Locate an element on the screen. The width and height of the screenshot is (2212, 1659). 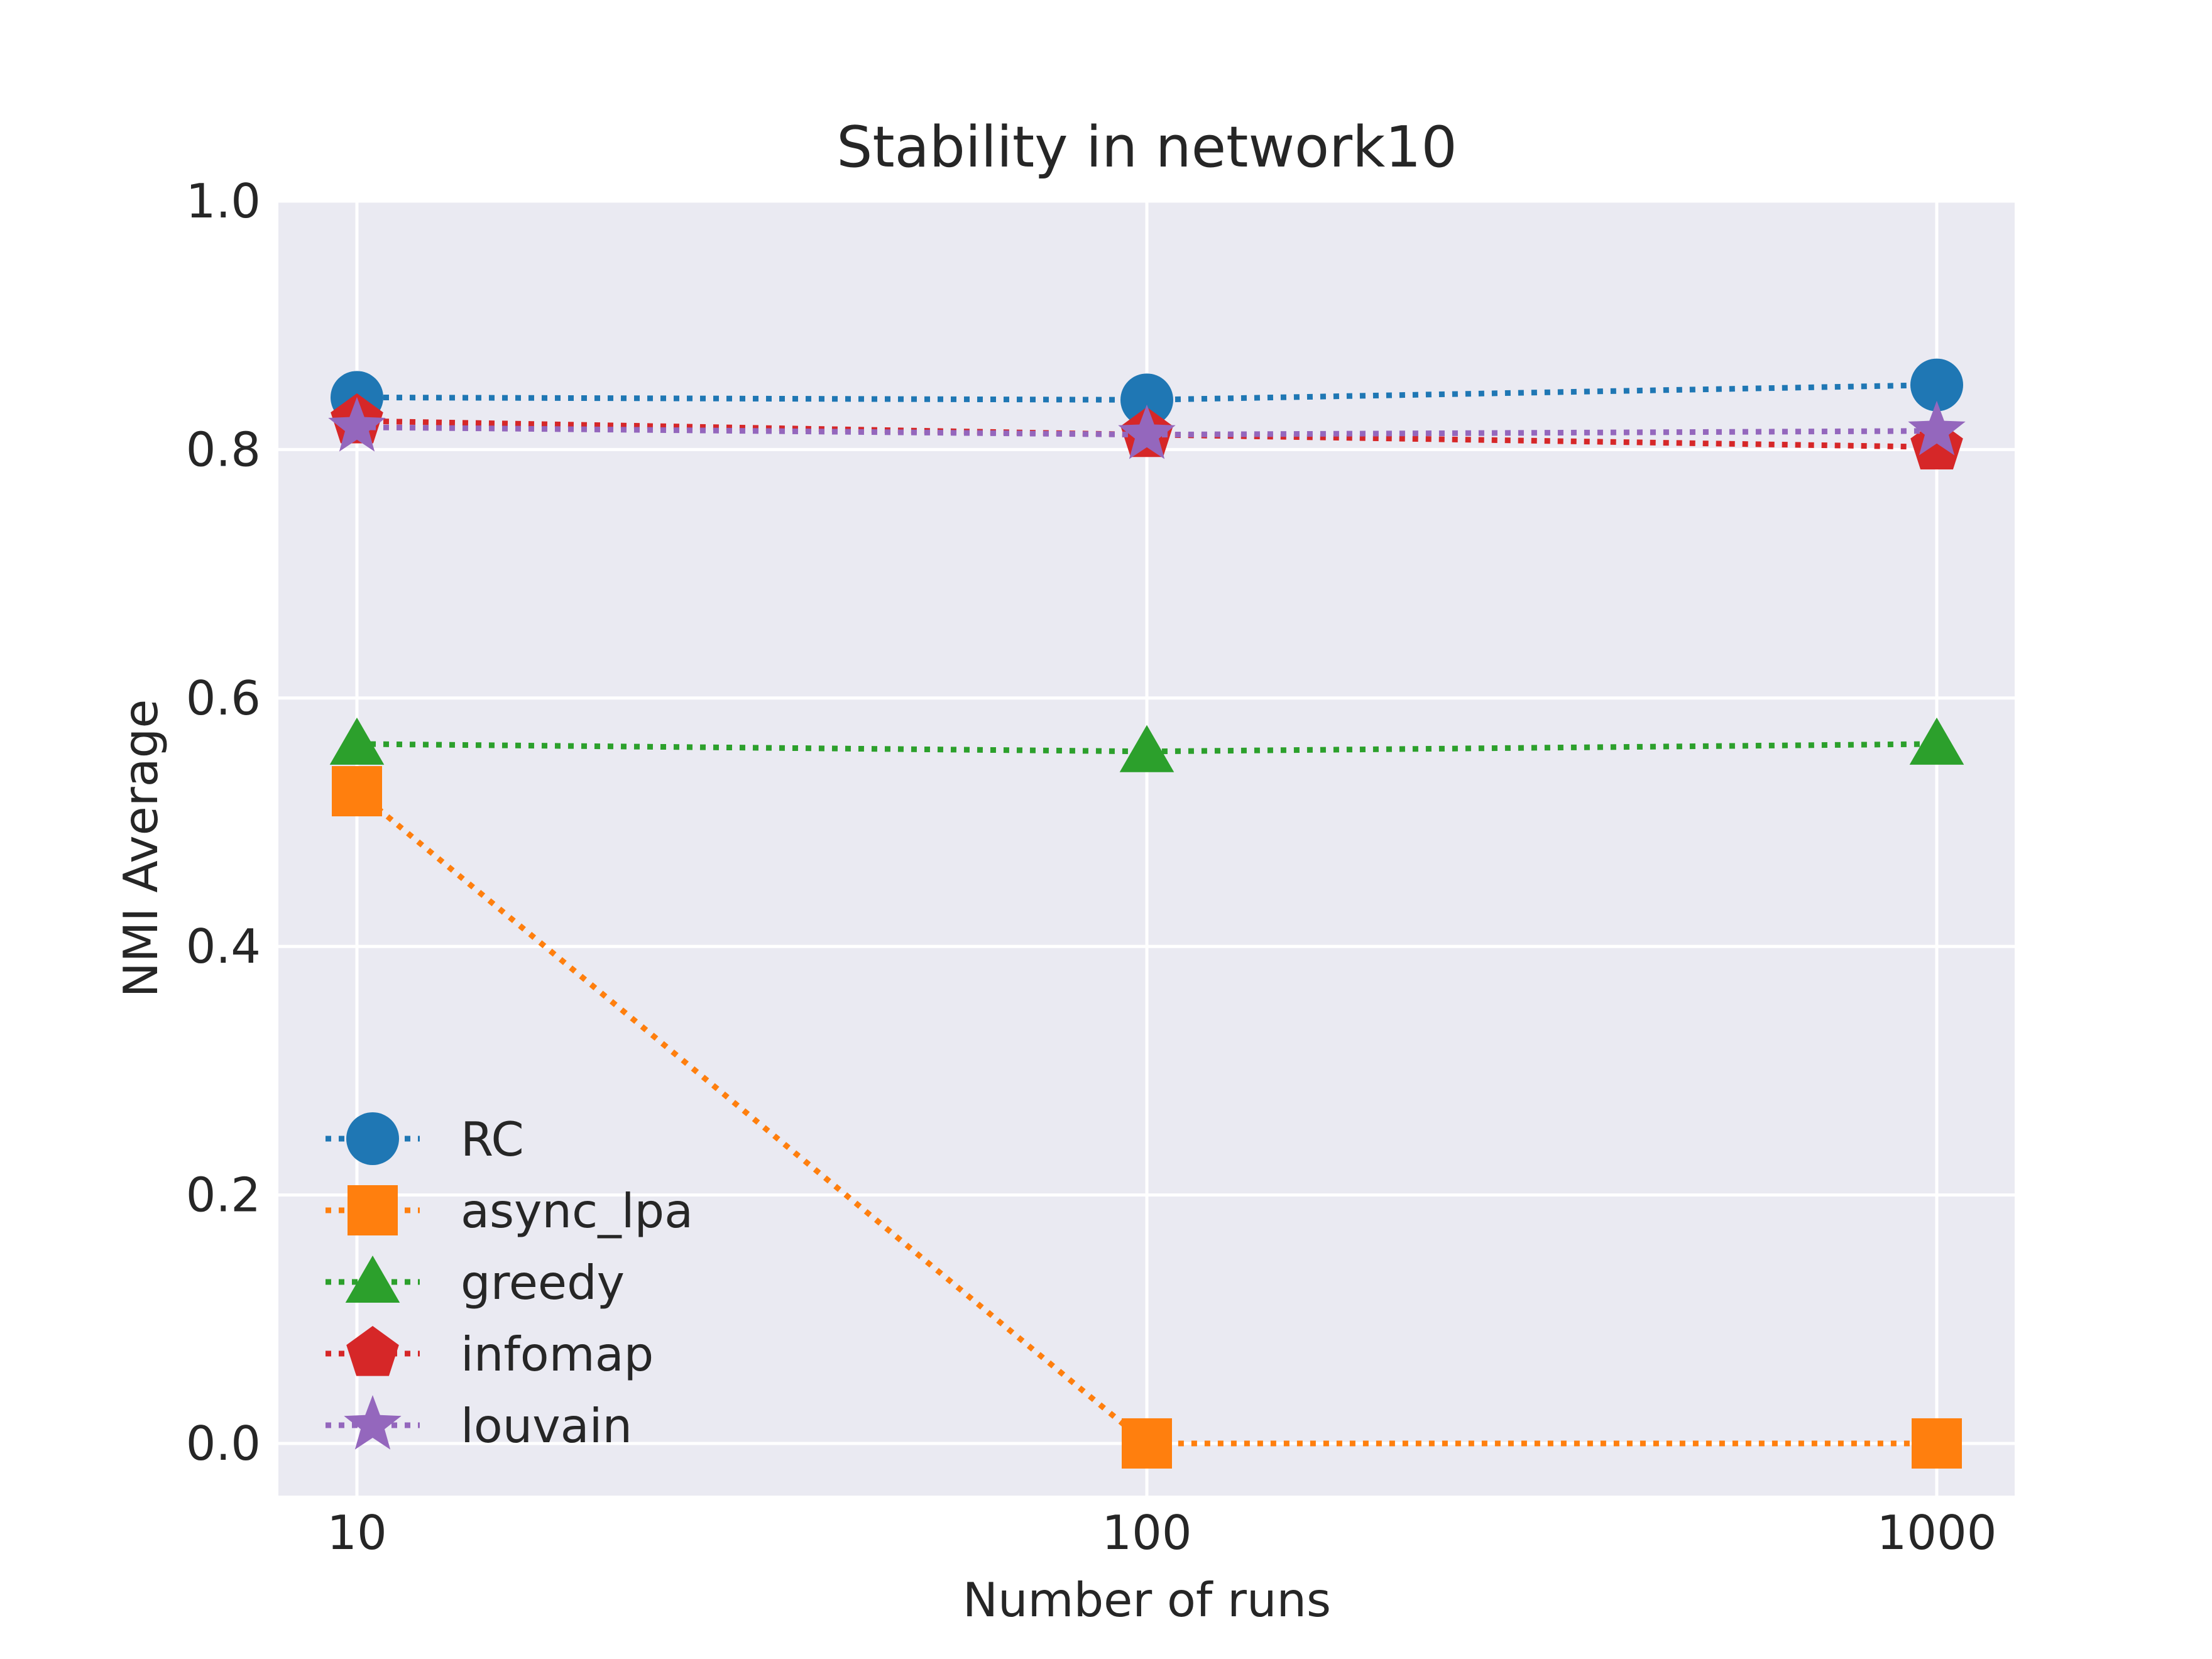
y-tick-label: 0.2 is located at coordinates (223, 1195).